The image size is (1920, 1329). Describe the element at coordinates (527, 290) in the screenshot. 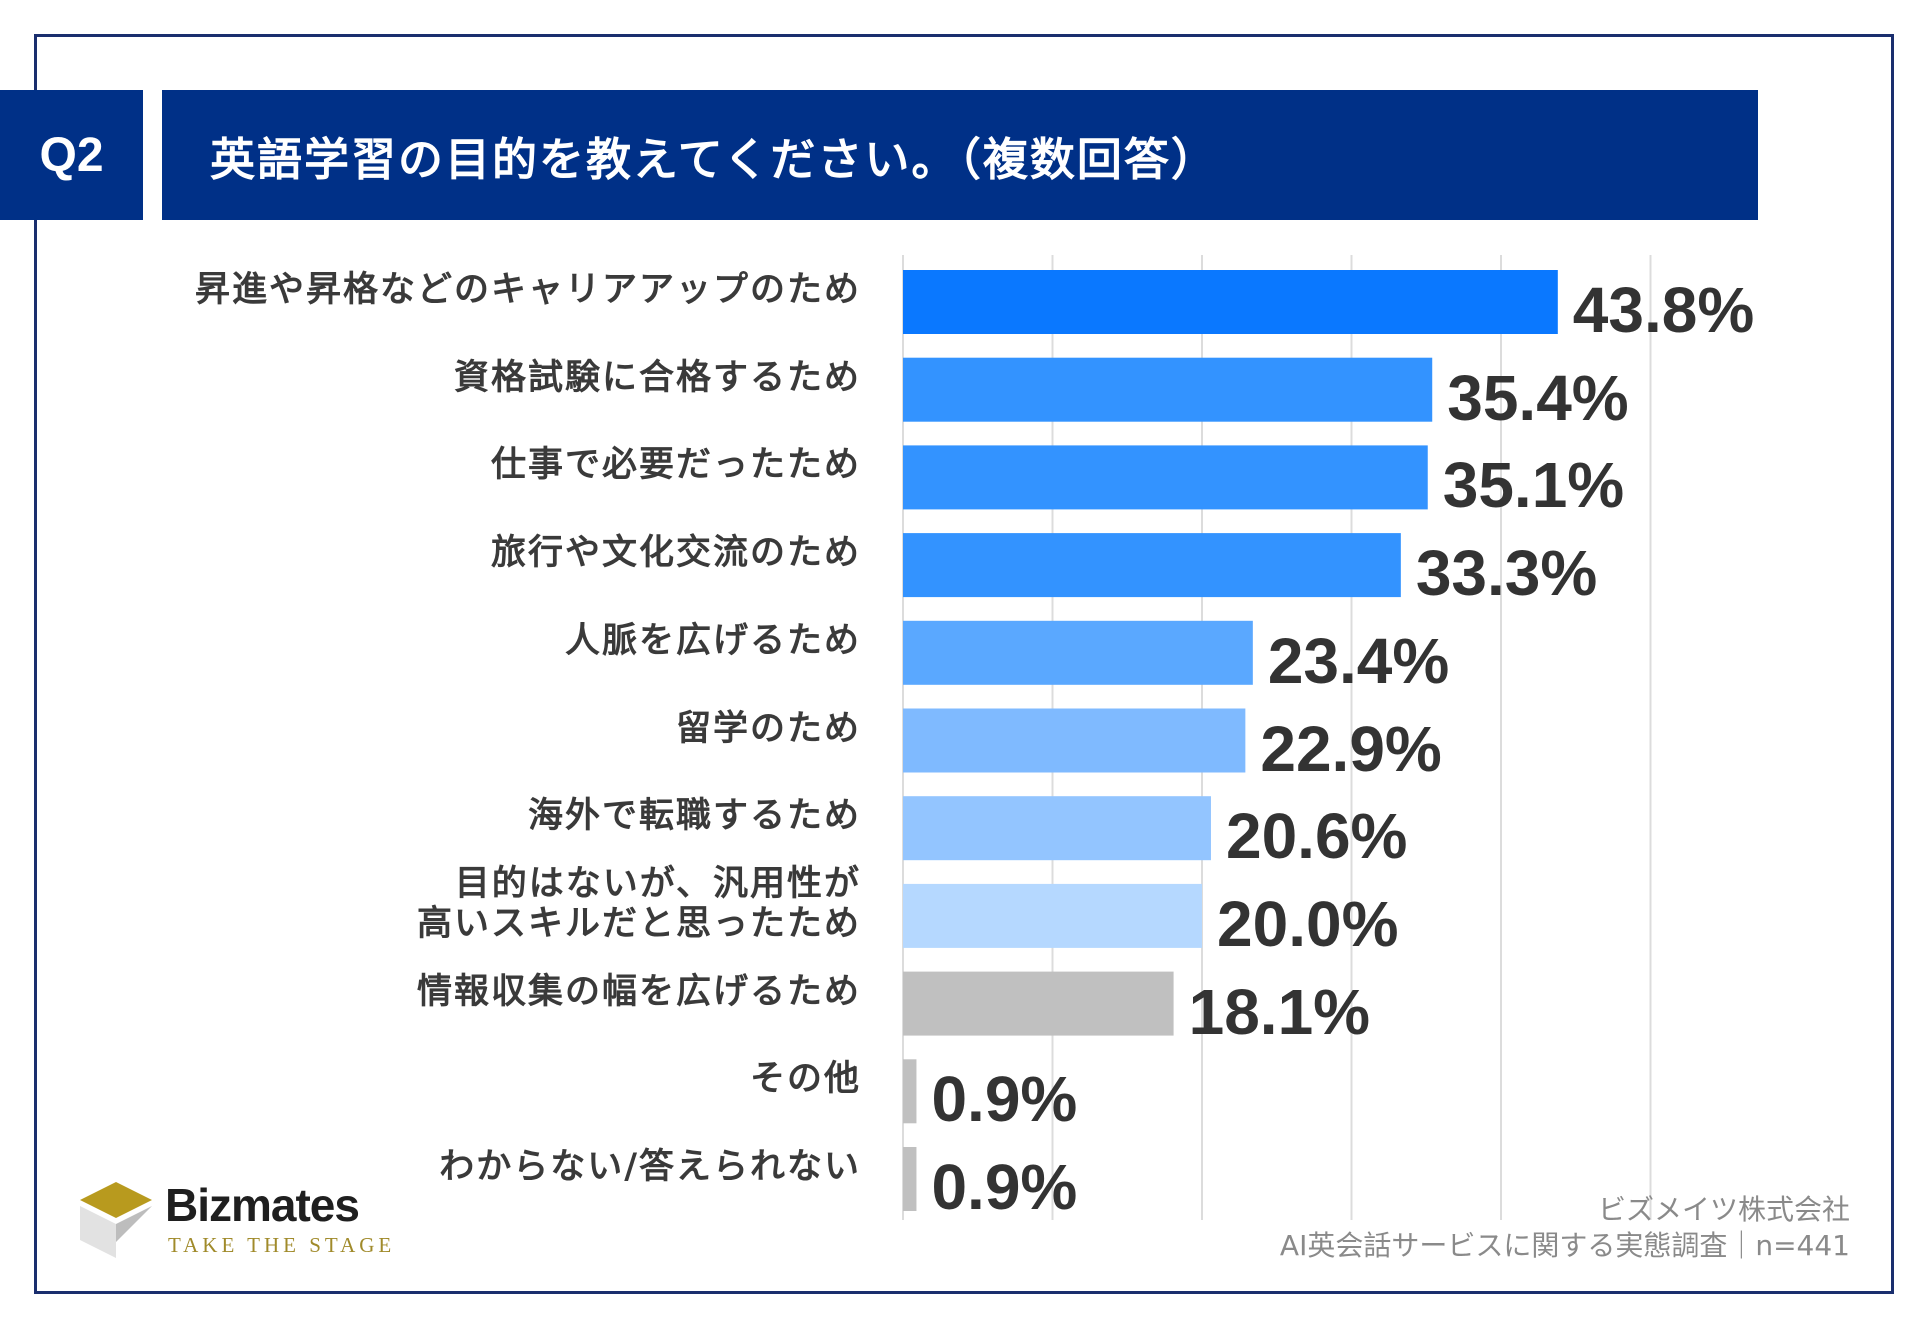

I see `category-label: 昇進や昇格などのキャリアアップのため` at that location.